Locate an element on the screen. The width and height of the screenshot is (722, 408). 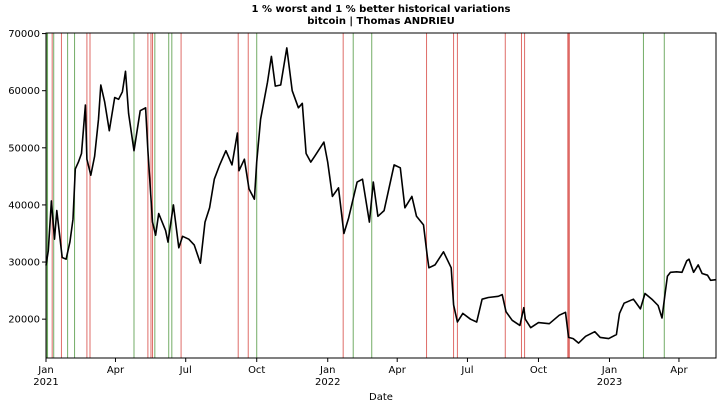
y-tick-label: 40000 is located at coordinates (24, 205).